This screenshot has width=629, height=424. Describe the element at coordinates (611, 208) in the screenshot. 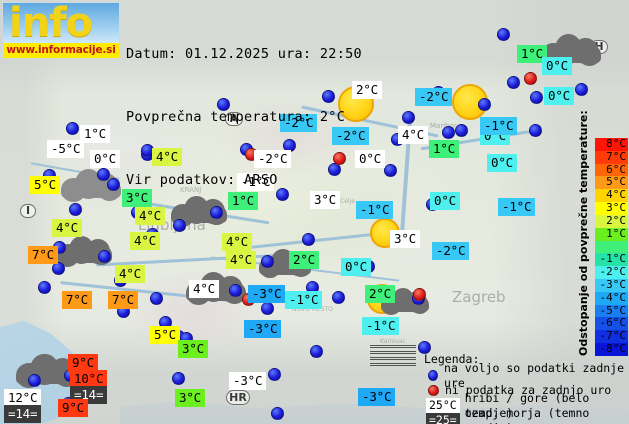

I see `color-scale-step: 3°C` at that location.